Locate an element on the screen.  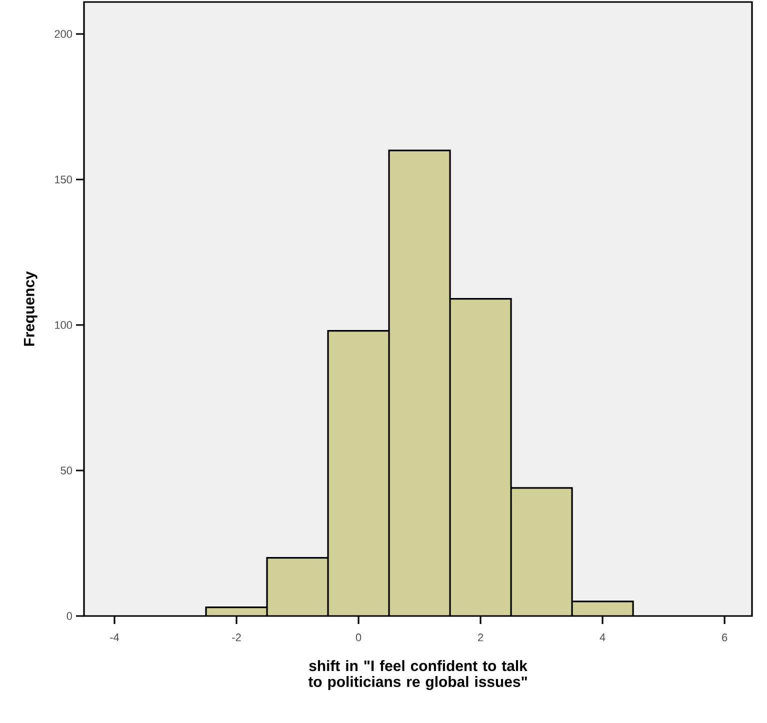
x-tick-label: -4 is located at coordinates (115, 638).